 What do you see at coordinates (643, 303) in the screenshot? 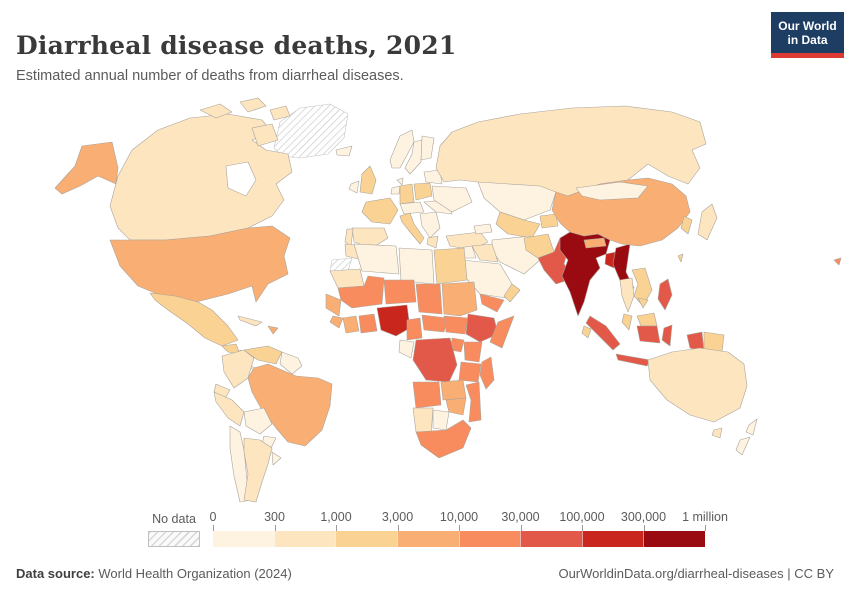
I see `map-region-cambodia` at bounding box center [643, 303].